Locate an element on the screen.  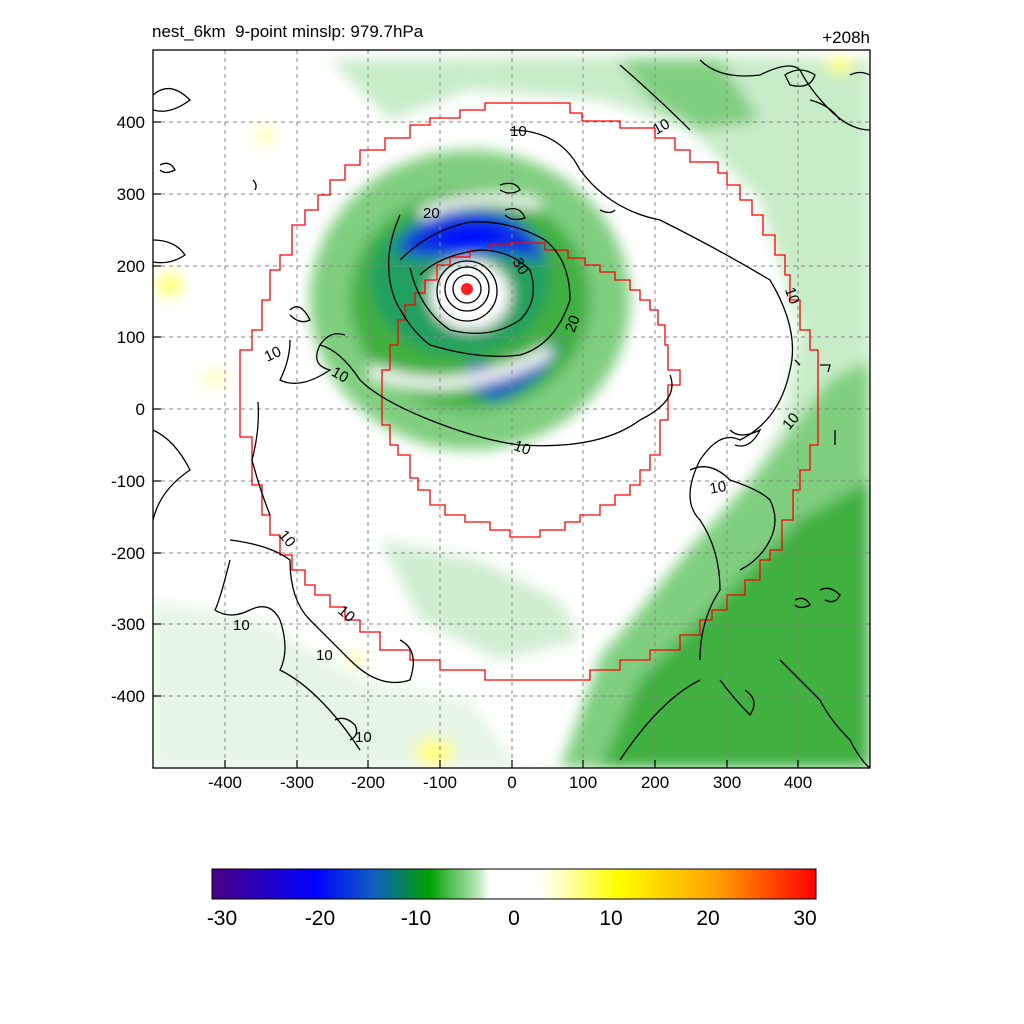
colorbar-label: 10 is located at coordinates (610, 918).